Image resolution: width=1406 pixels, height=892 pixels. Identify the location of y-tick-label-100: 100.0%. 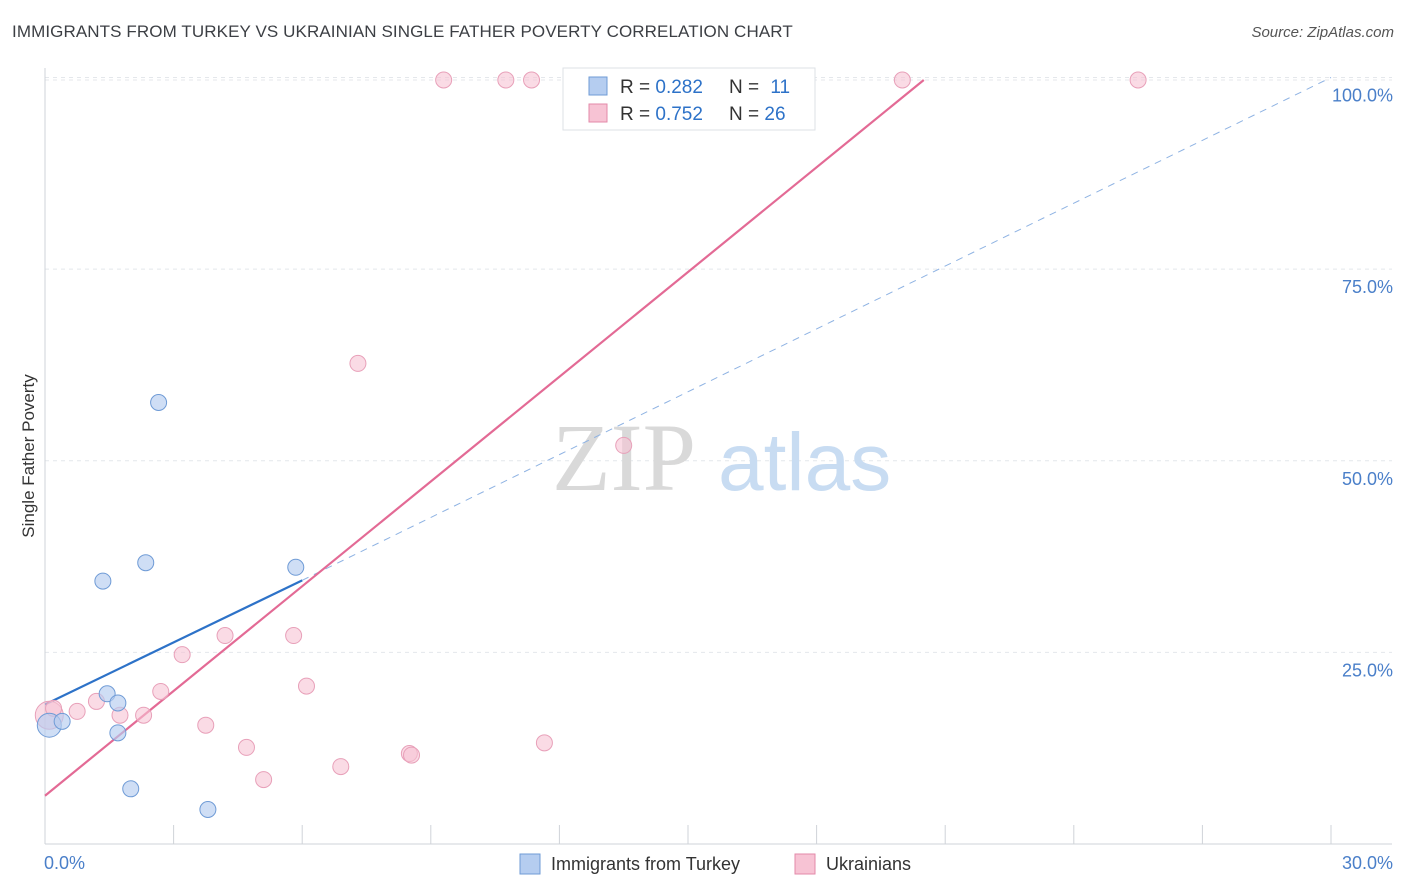
(1362, 96).